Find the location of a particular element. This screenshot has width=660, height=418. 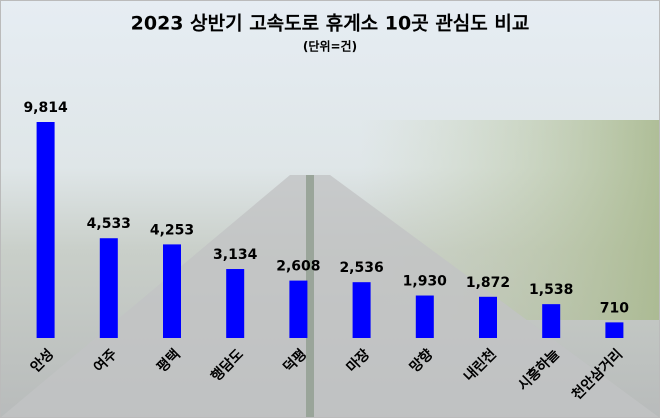

value-label: 1,538 is located at coordinates (551, 290).